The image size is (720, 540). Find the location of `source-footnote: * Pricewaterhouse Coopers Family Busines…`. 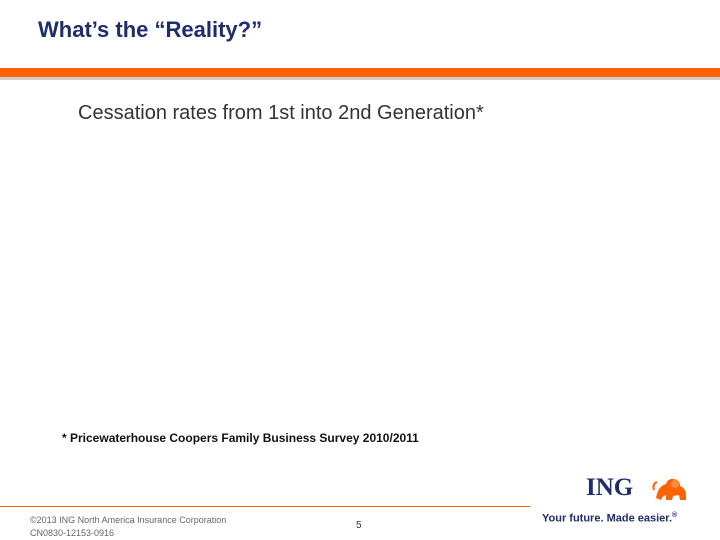

source-footnote: * Pricewaterhouse Coopers Family Busines… is located at coordinates (240, 438).